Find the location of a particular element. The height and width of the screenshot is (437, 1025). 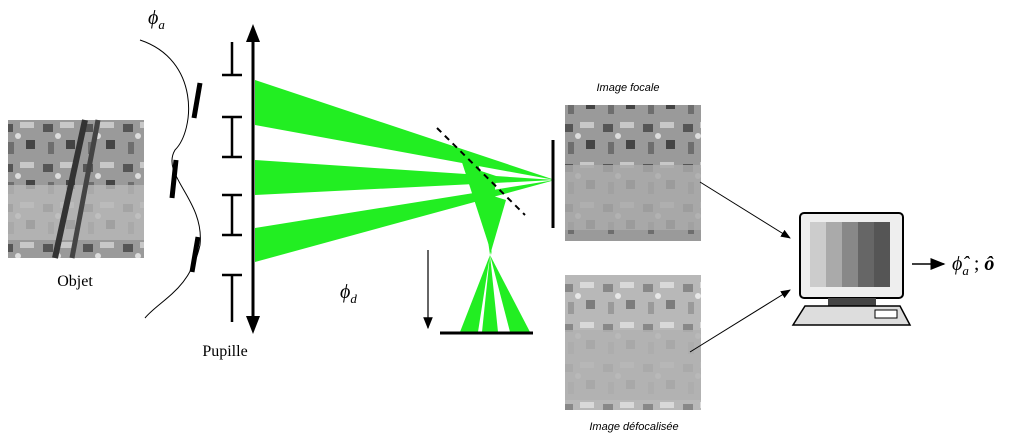

pupil is located at coordinates (232, 182).